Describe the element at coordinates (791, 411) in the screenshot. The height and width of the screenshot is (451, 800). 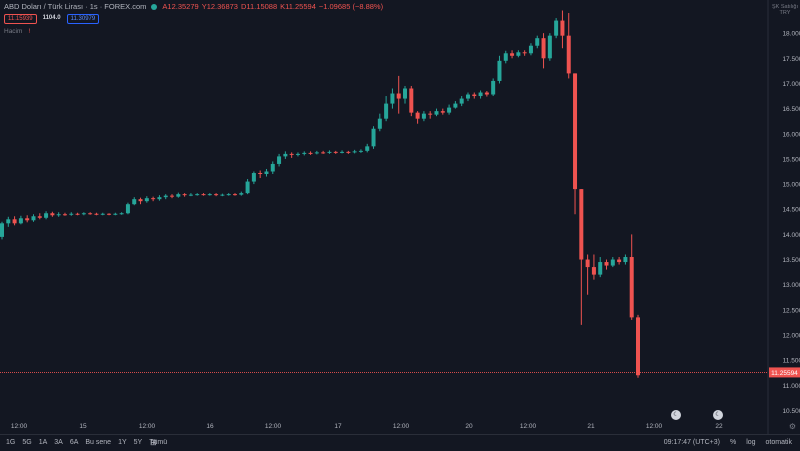
I see `y-tick-label: 10.50000` at that location.